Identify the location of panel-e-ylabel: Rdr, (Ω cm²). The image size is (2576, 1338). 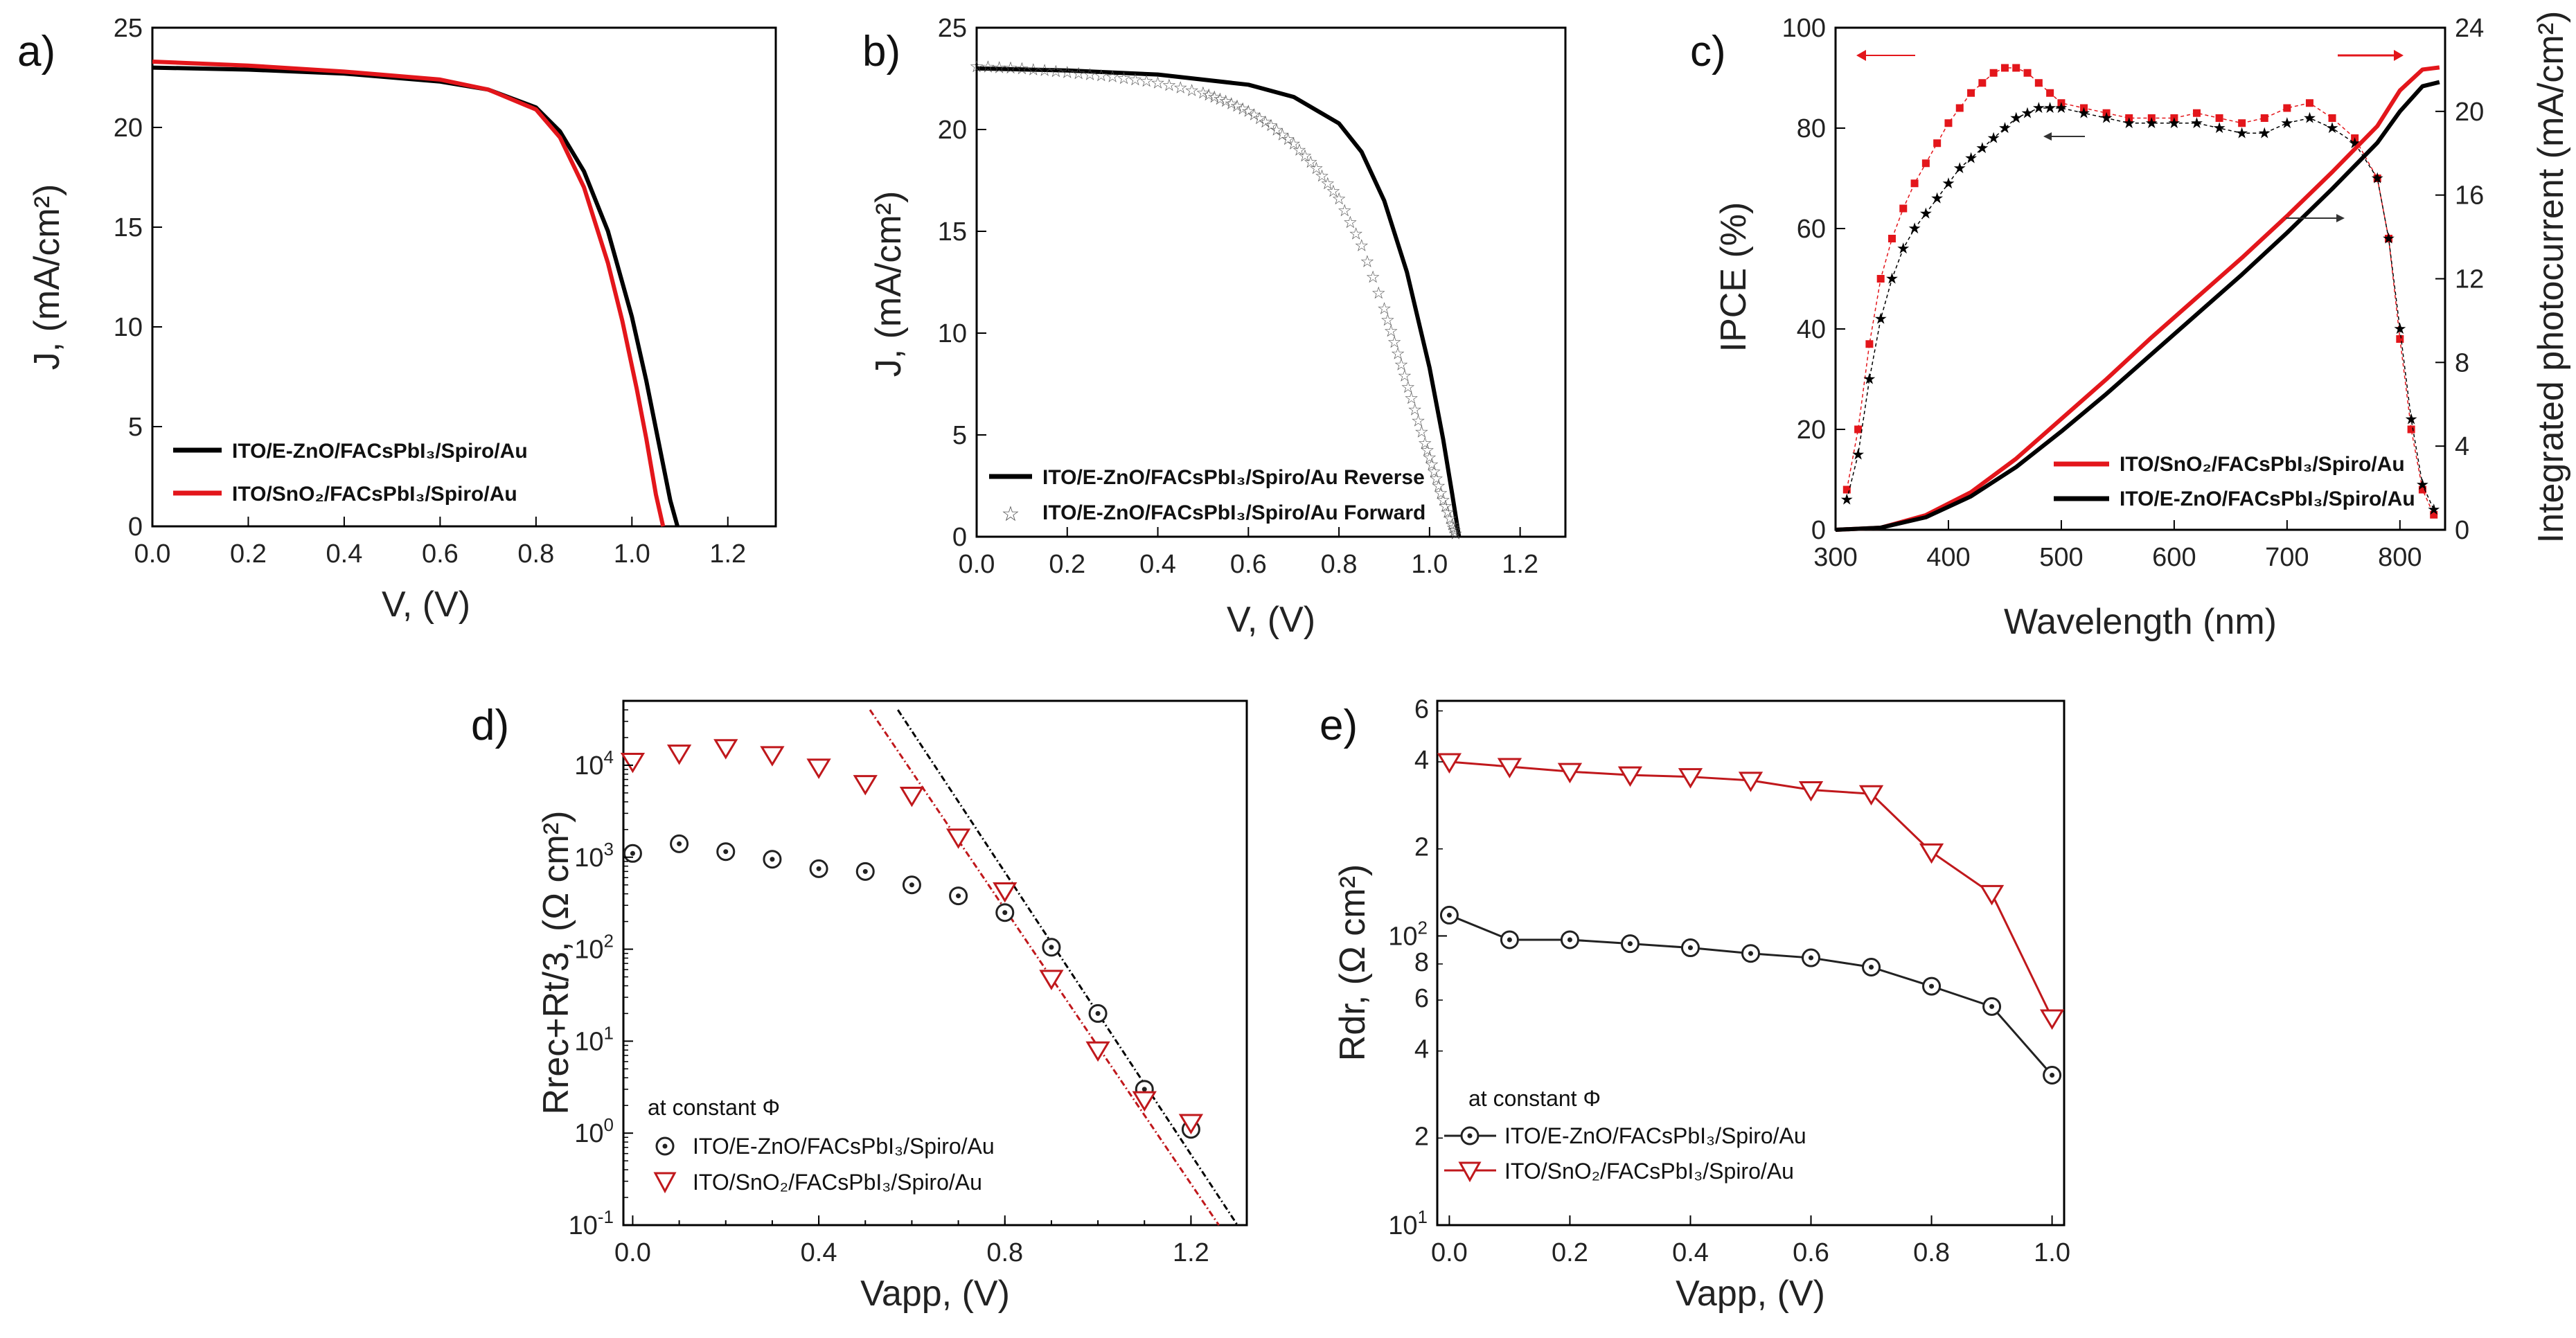
(1353, 962).